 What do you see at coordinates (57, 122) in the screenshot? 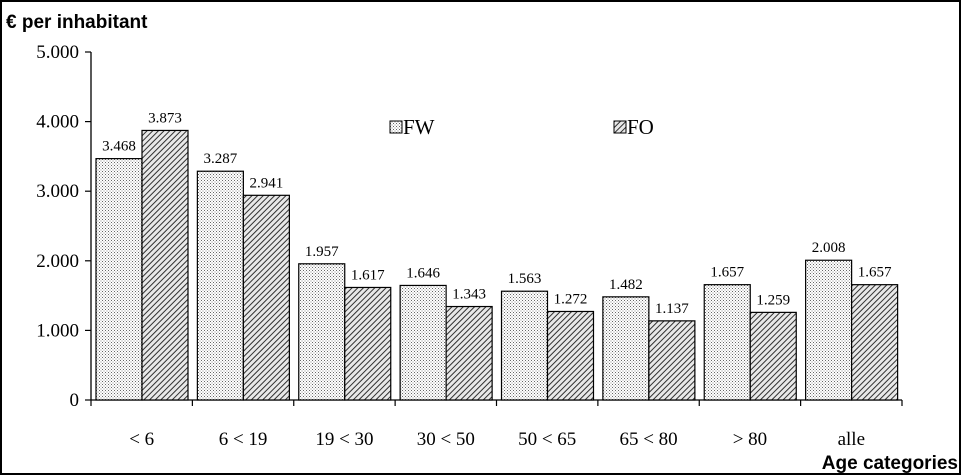
I see `y-tick-label: 4.000` at bounding box center [57, 122].